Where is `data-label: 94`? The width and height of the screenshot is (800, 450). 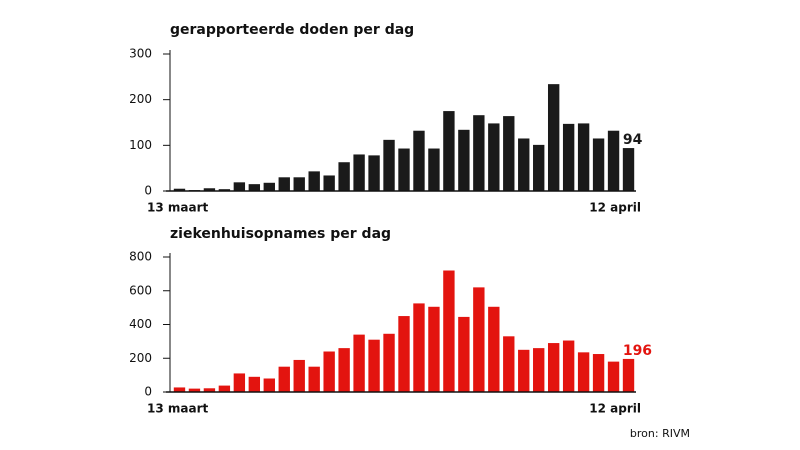 data-label: 94 is located at coordinates (633, 140).